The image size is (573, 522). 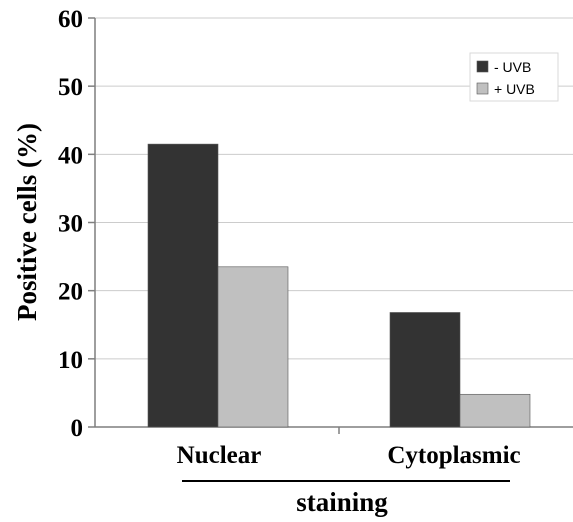 What do you see at coordinates (514, 89) in the screenshot?
I see `legend-label: + UVB` at bounding box center [514, 89].